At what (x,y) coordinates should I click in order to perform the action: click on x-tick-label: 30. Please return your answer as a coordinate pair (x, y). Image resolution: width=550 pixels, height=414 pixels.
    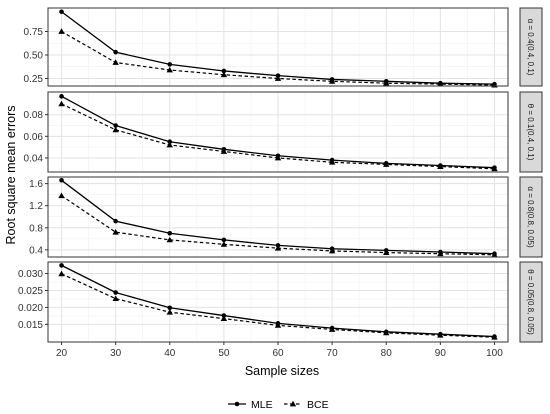
    Looking at the image, I should click on (116, 353).